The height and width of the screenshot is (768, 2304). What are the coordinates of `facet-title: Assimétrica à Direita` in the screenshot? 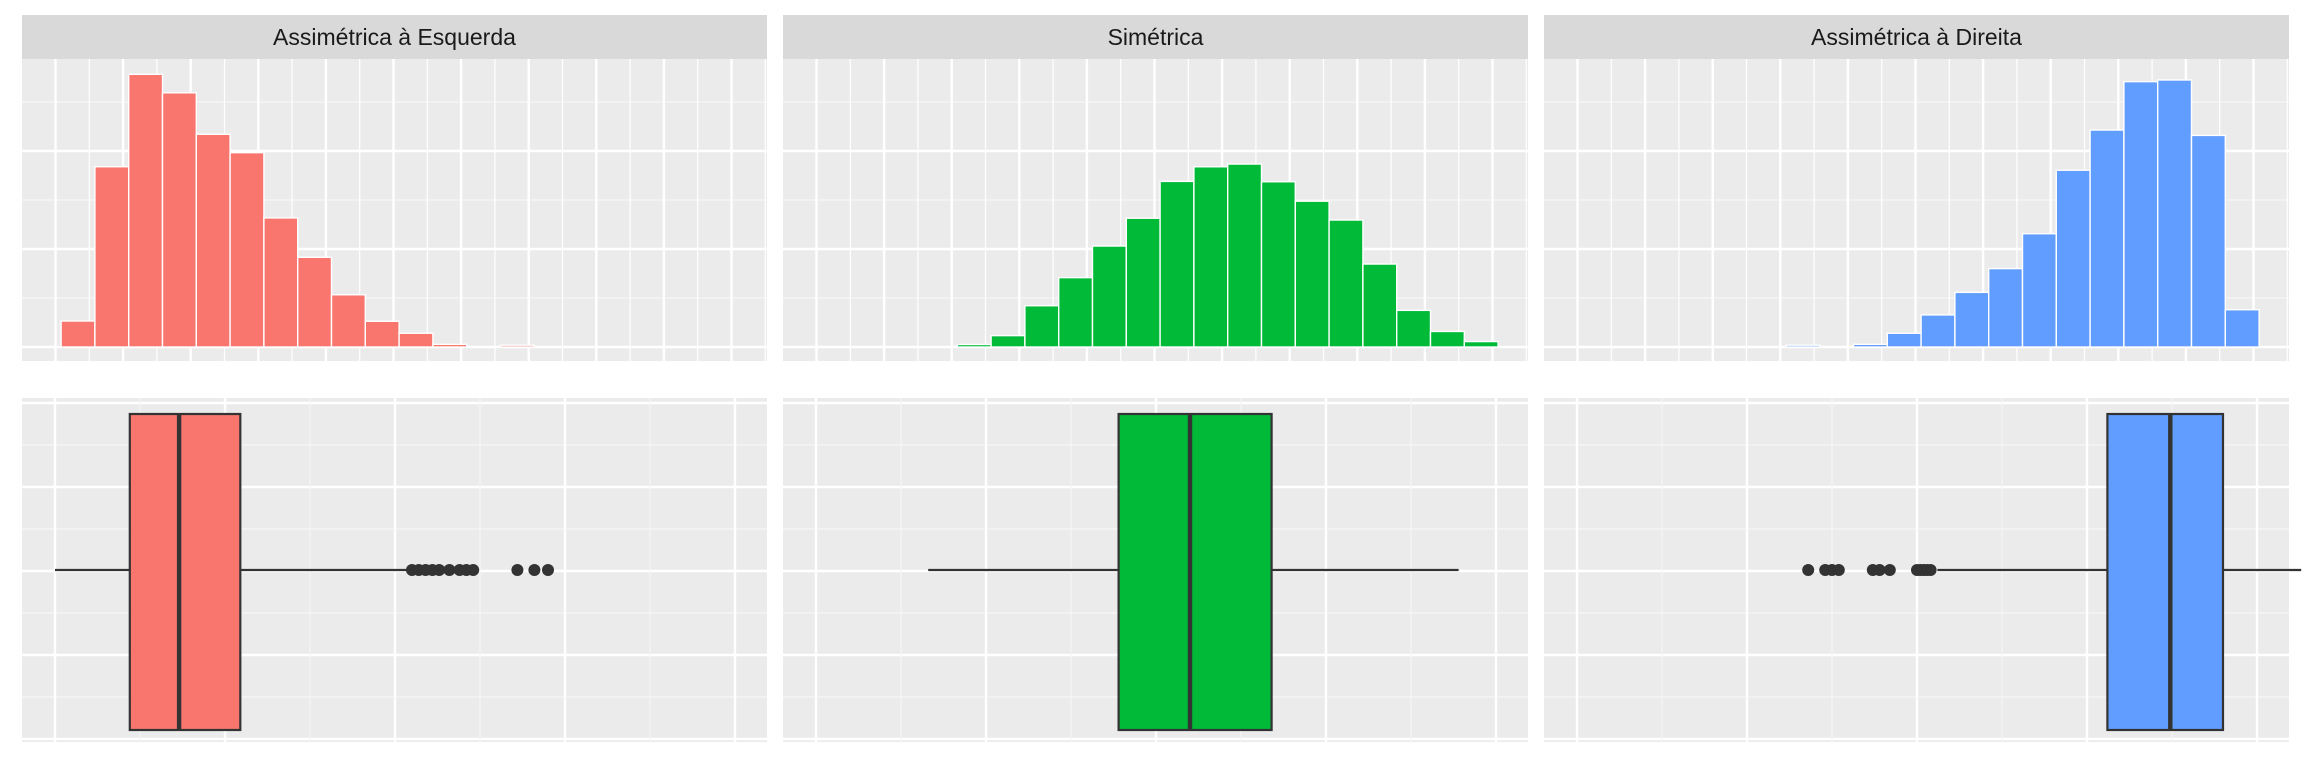 It's located at (1916, 37).